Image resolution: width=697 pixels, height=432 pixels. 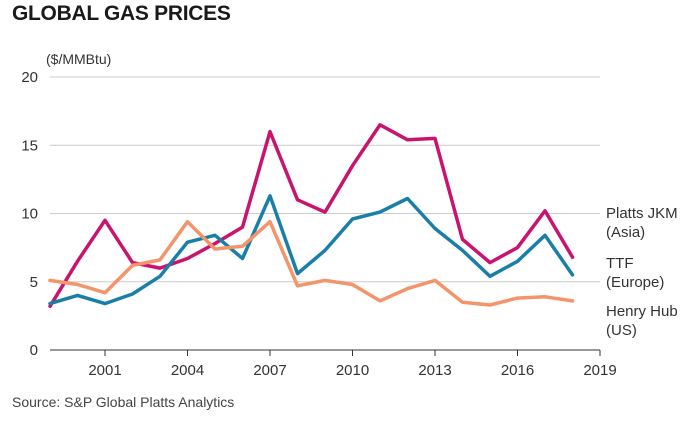 I want to click on legend-label: Platts JKM, so click(x=642, y=213).